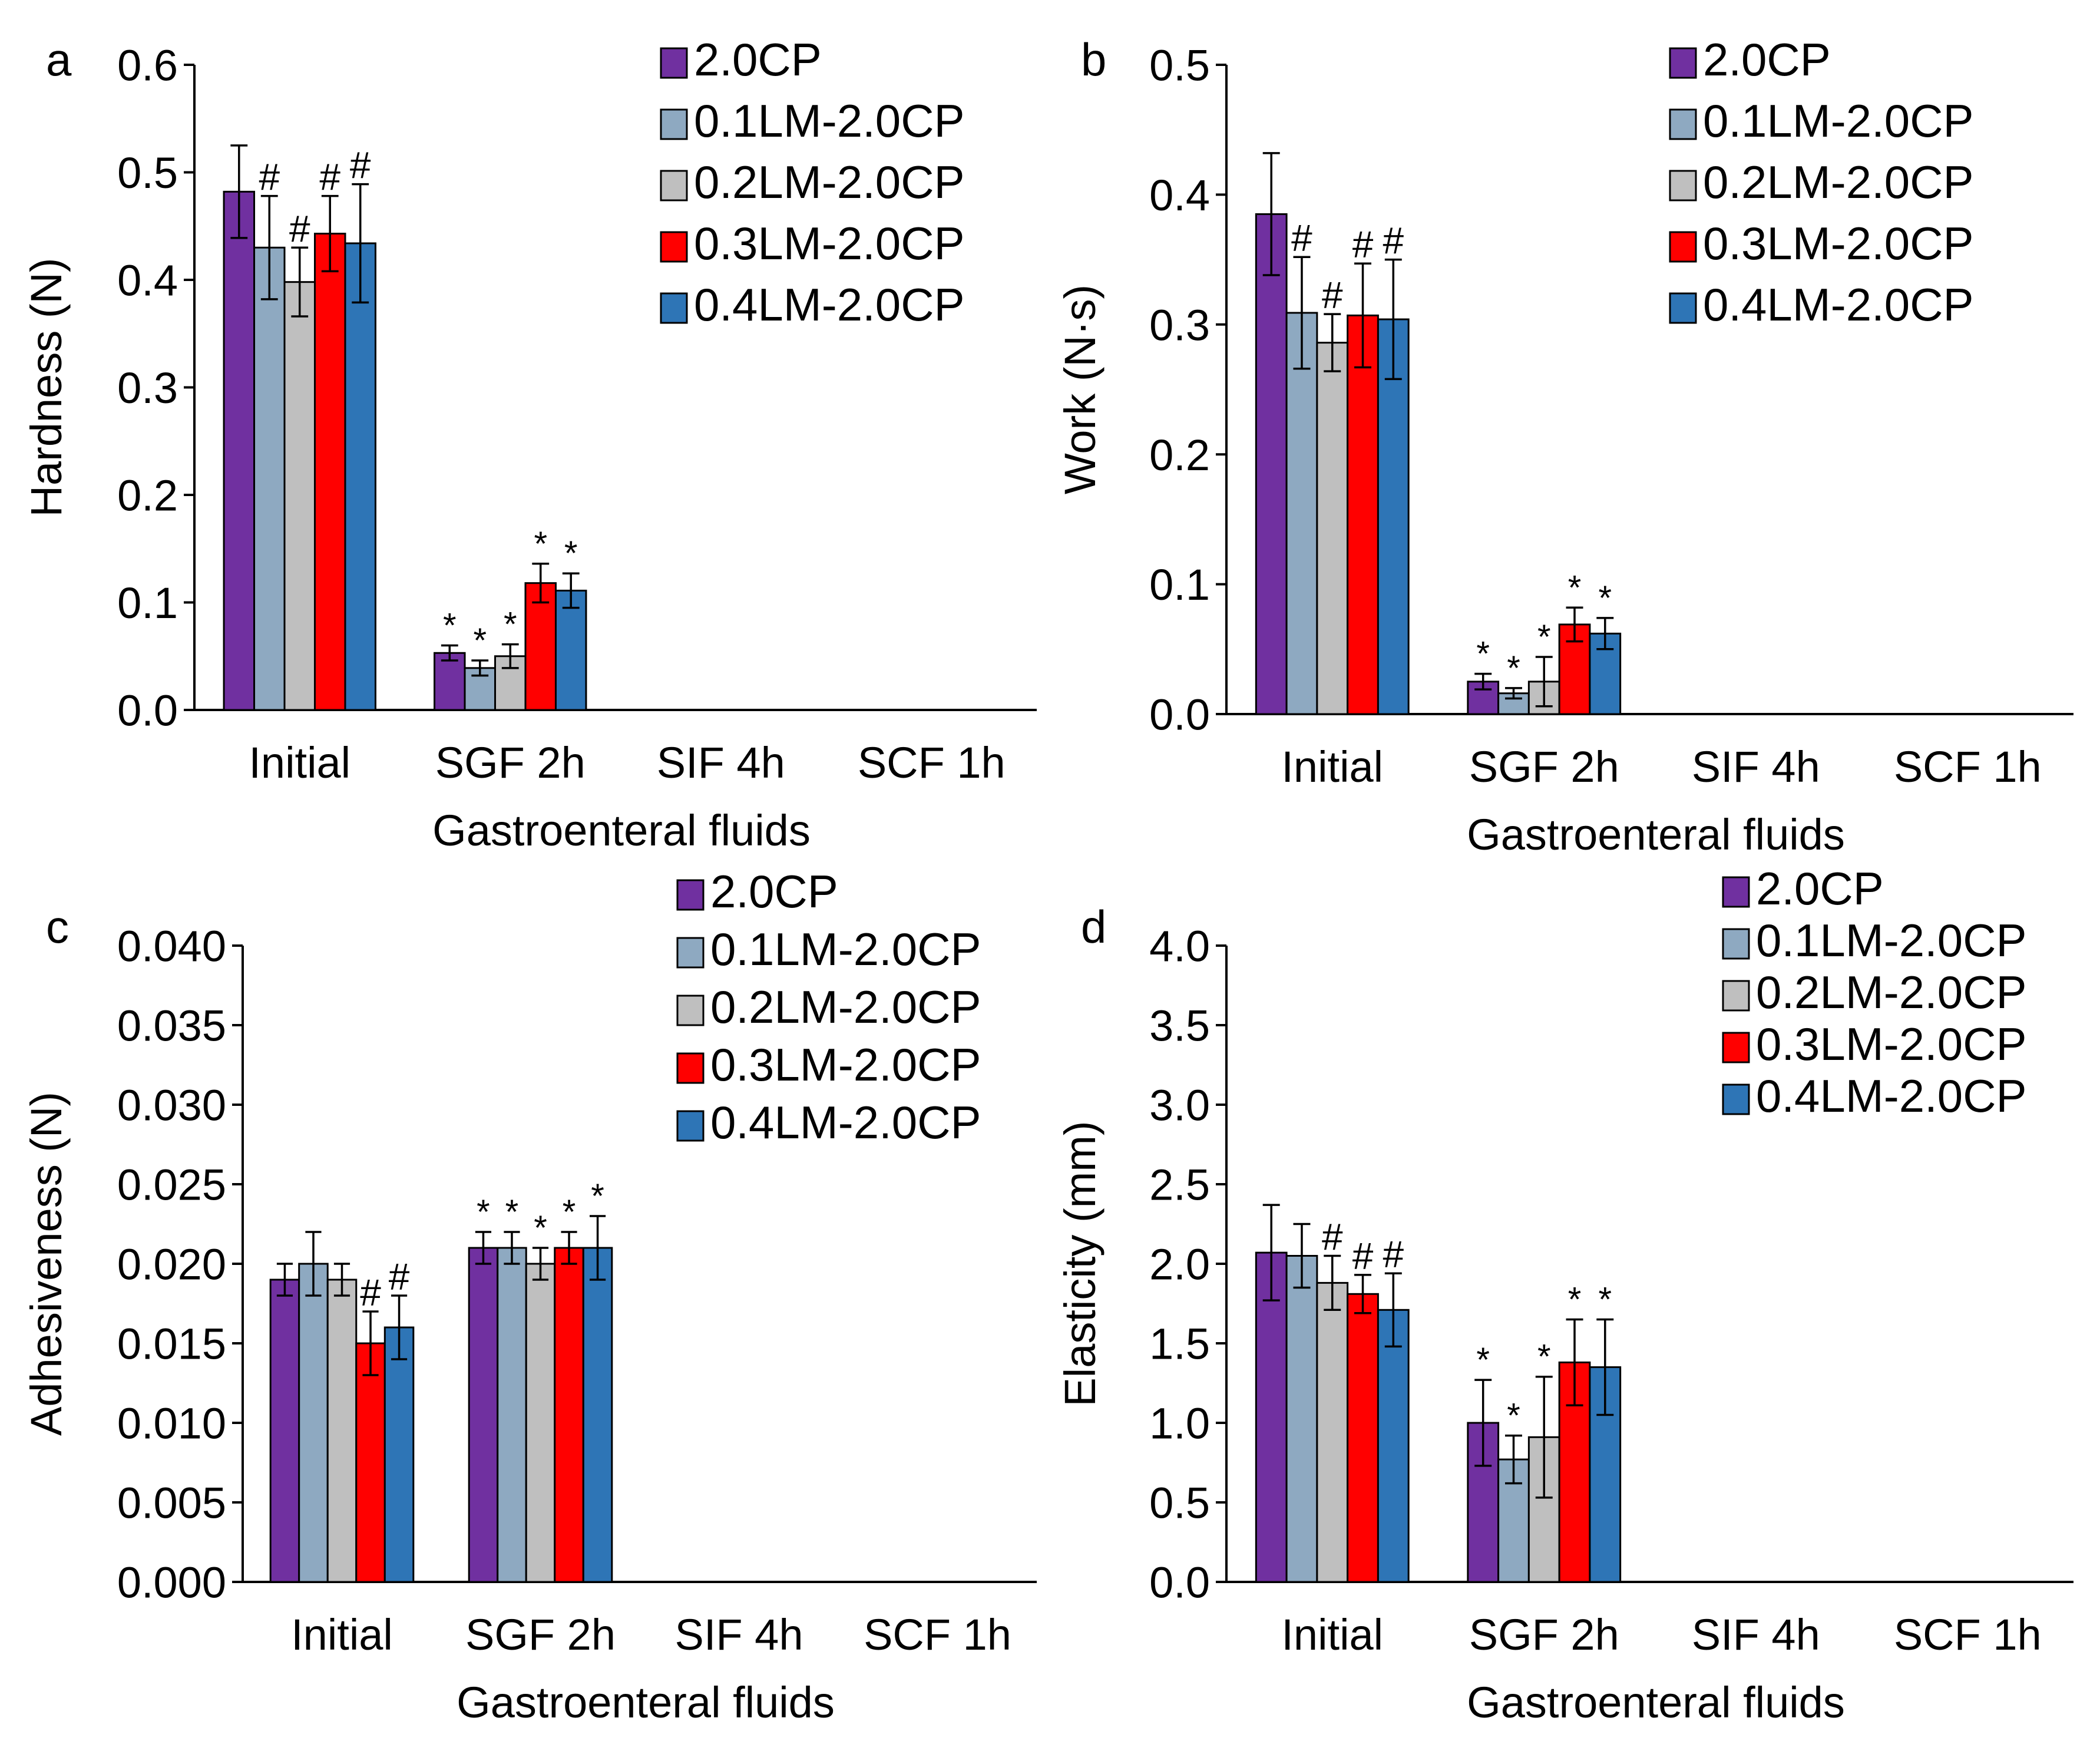 The width and height of the screenshot is (2100, 1741). Describe the element at coordinates (1179, 1026) in the screenshot. I see `y-tick-label: 3.5` at that location.